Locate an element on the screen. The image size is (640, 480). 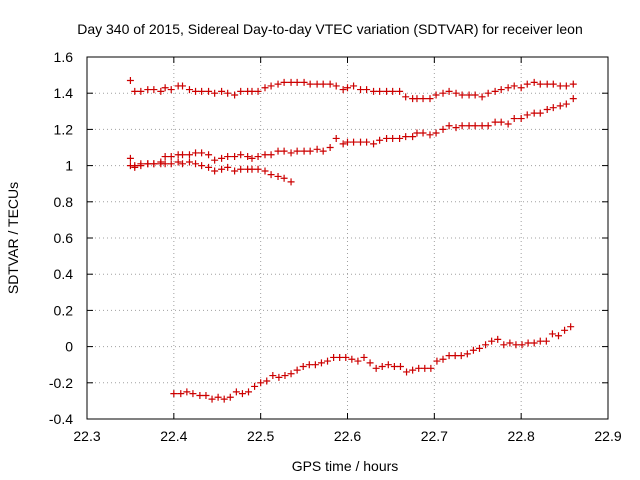
y-tick-label: 0 is located at coordinates (69, 347).